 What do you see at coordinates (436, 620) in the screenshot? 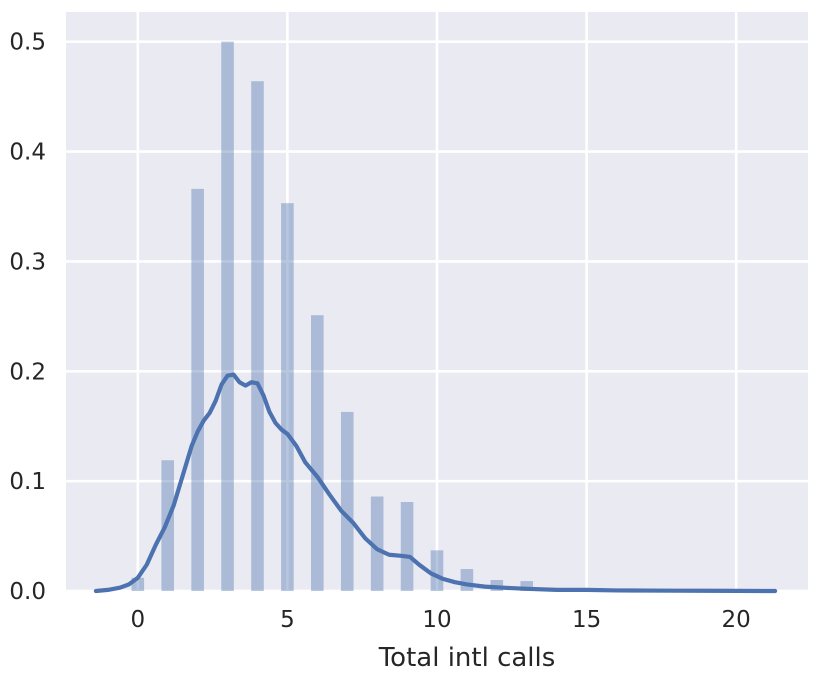
I see `x-tick-label: 10` at bounding box center [436, 620].